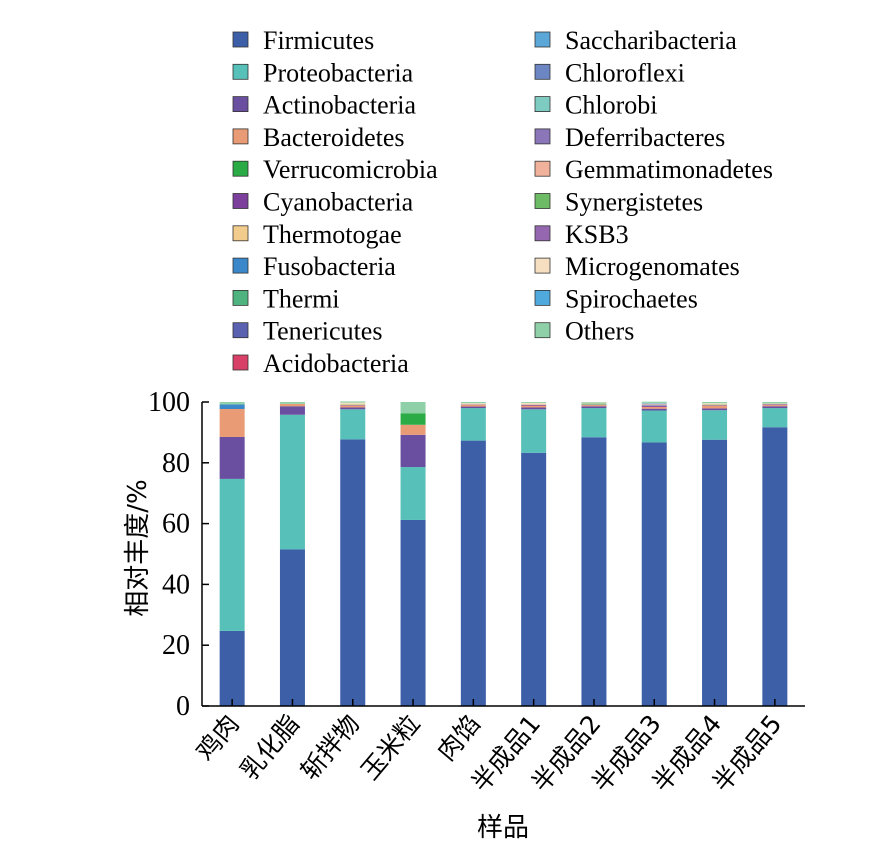 The image size is (887, 857). Describe the element at coordinates (599, 331) in the screenshot. I see `legend-label: Others` at that location.